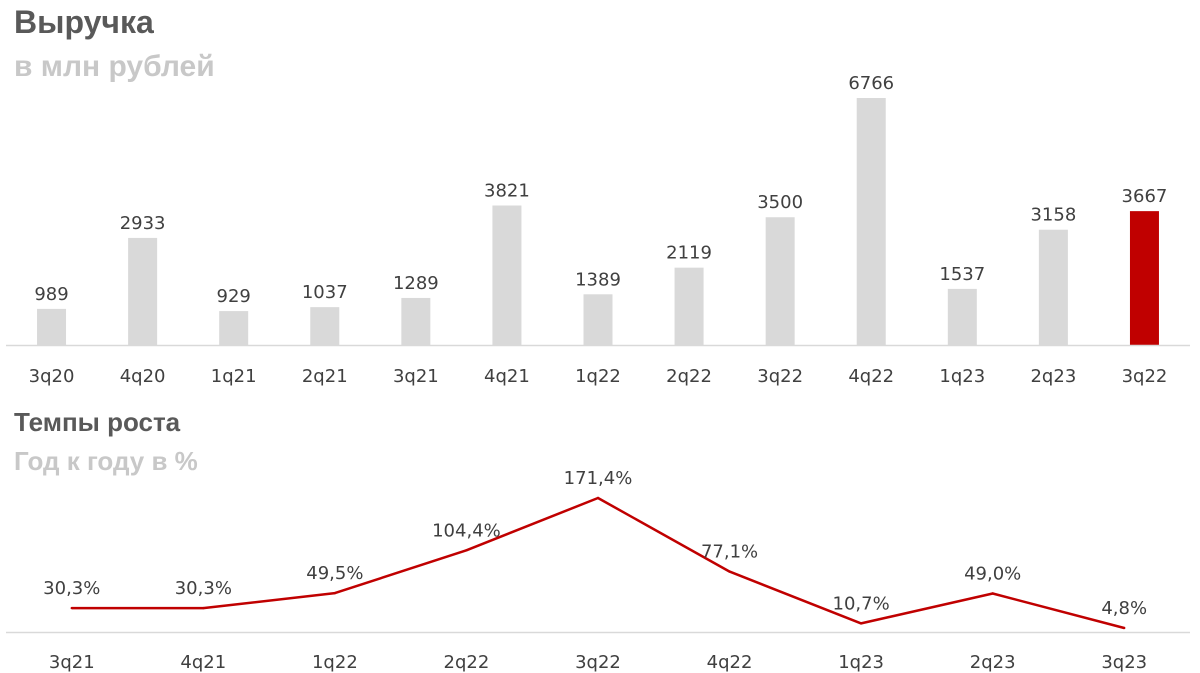  Describe the element at coordinates (871, 376) in the screenshot. I see `revenue-x-tick-label: 4q22` at that location.